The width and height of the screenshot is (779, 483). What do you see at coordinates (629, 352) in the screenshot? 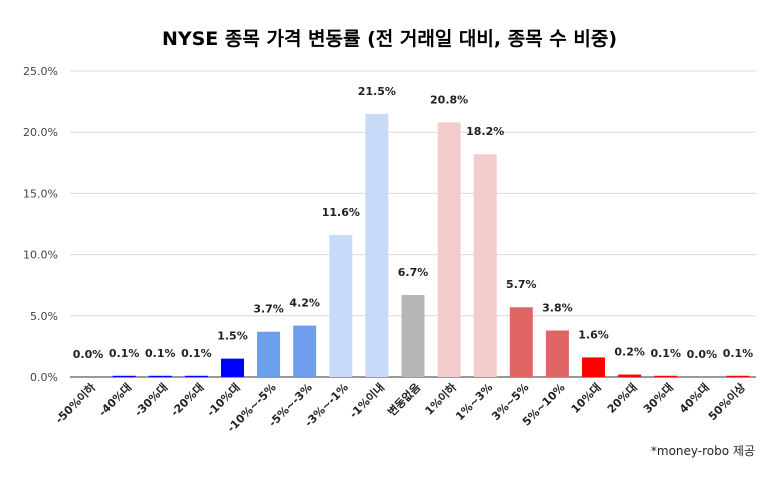
I see `data-label: 0.2%` at bounding box center [629, 352].